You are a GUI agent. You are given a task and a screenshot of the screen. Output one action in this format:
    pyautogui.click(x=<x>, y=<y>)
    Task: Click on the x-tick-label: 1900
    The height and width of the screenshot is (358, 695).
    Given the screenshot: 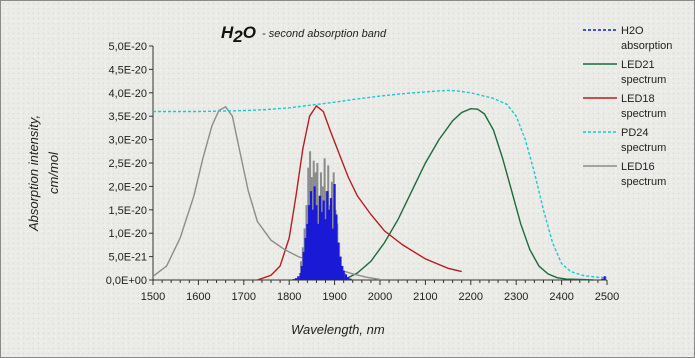 What is the action you would take?
    pyautogui.click(x=334, y=297)
    